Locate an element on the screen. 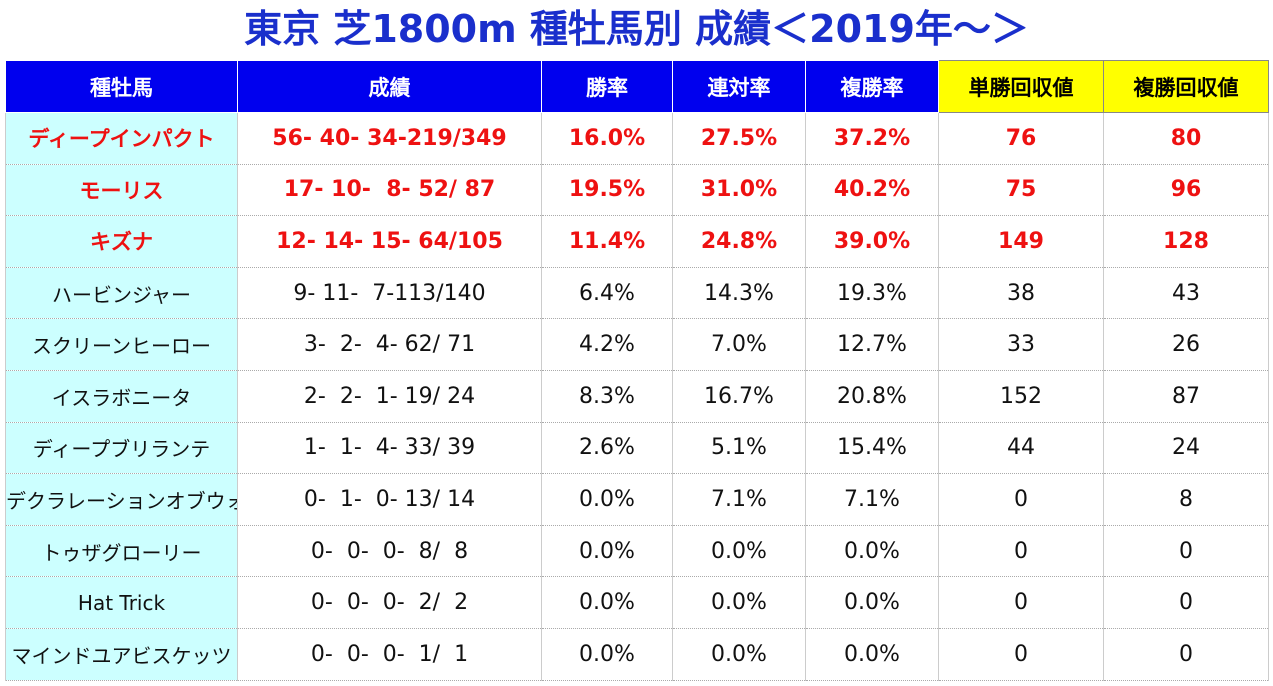  table-cell: 37.2% is located at coordinates (872, 138).